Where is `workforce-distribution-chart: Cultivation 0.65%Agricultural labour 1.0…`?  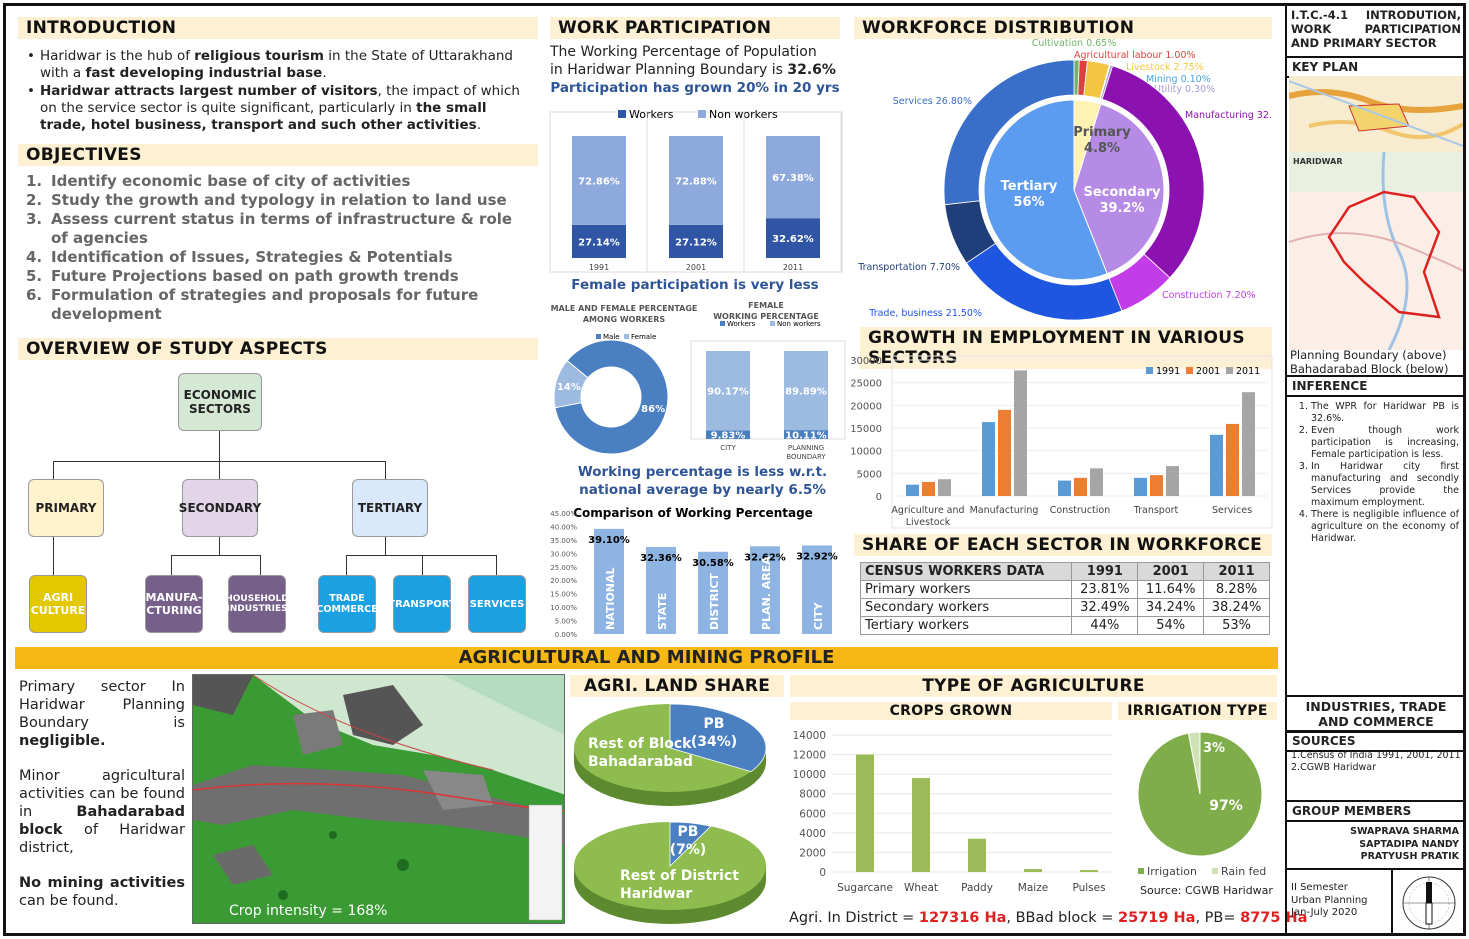
workforce-distribution-chart: Cultivation 0.65%Agricultural labour 1.0… is located at coordinates (1064, 179).